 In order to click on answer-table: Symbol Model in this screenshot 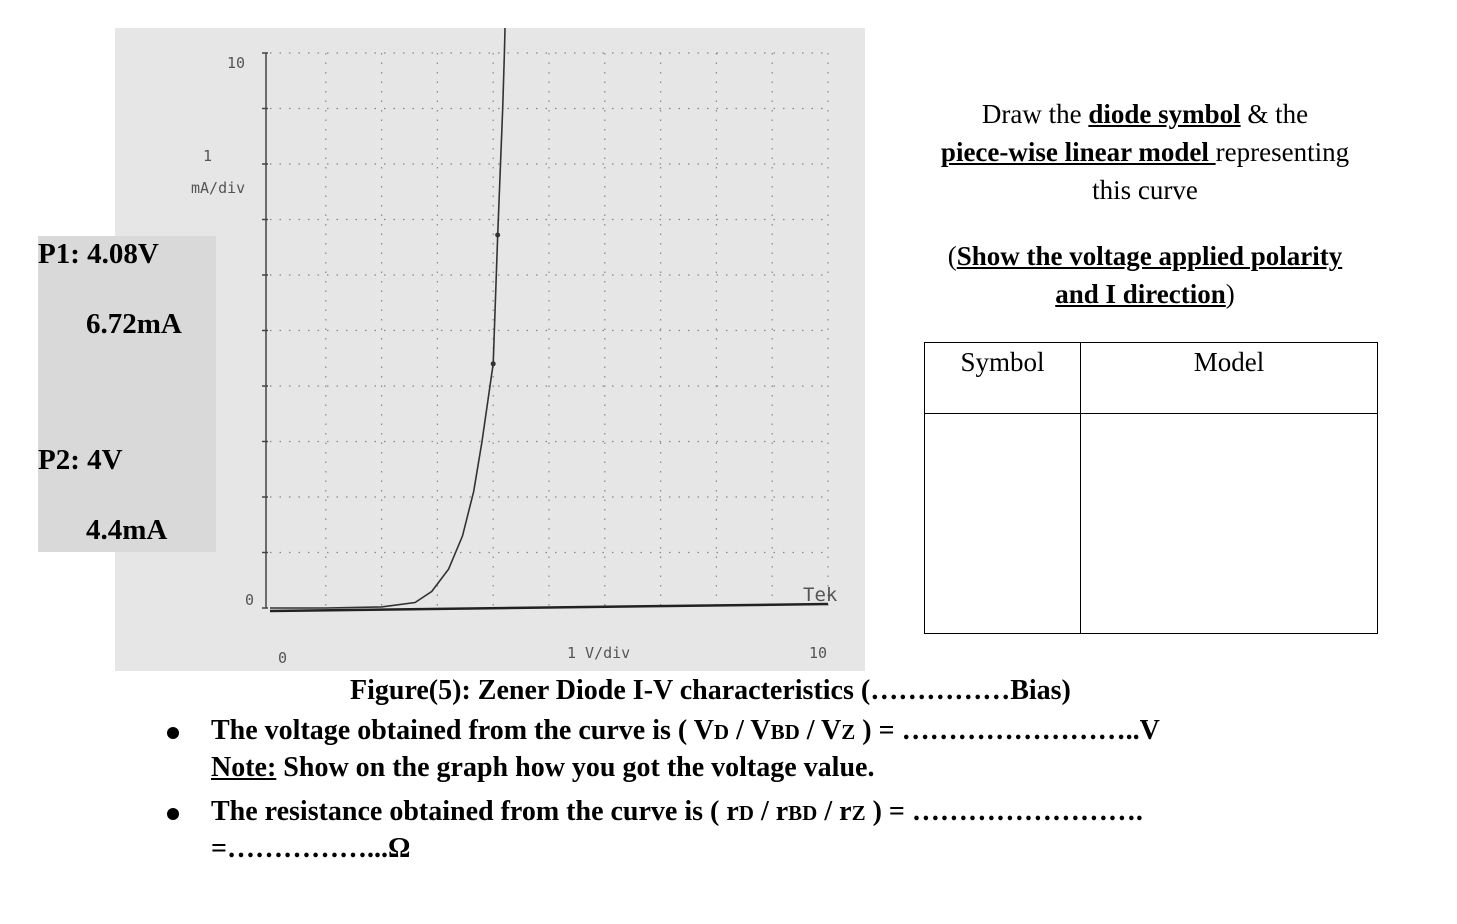, I will do `click(1151, 488)`.